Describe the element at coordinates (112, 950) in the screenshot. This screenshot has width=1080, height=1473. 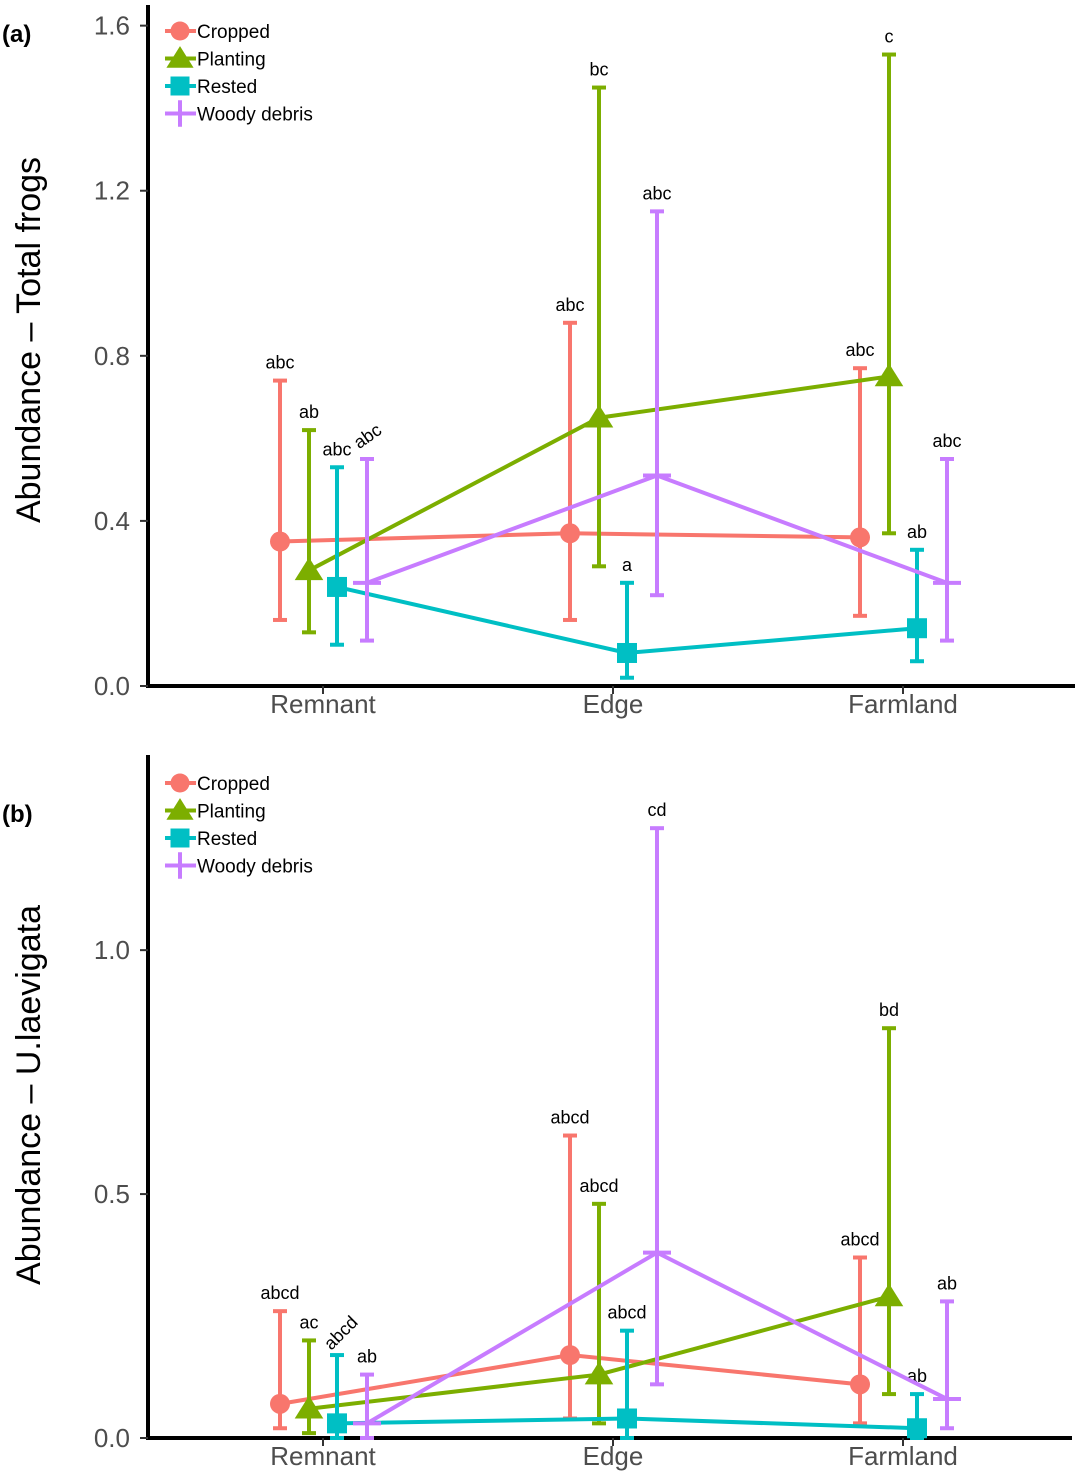
I see `y-tick-label: 1.0` at that location.